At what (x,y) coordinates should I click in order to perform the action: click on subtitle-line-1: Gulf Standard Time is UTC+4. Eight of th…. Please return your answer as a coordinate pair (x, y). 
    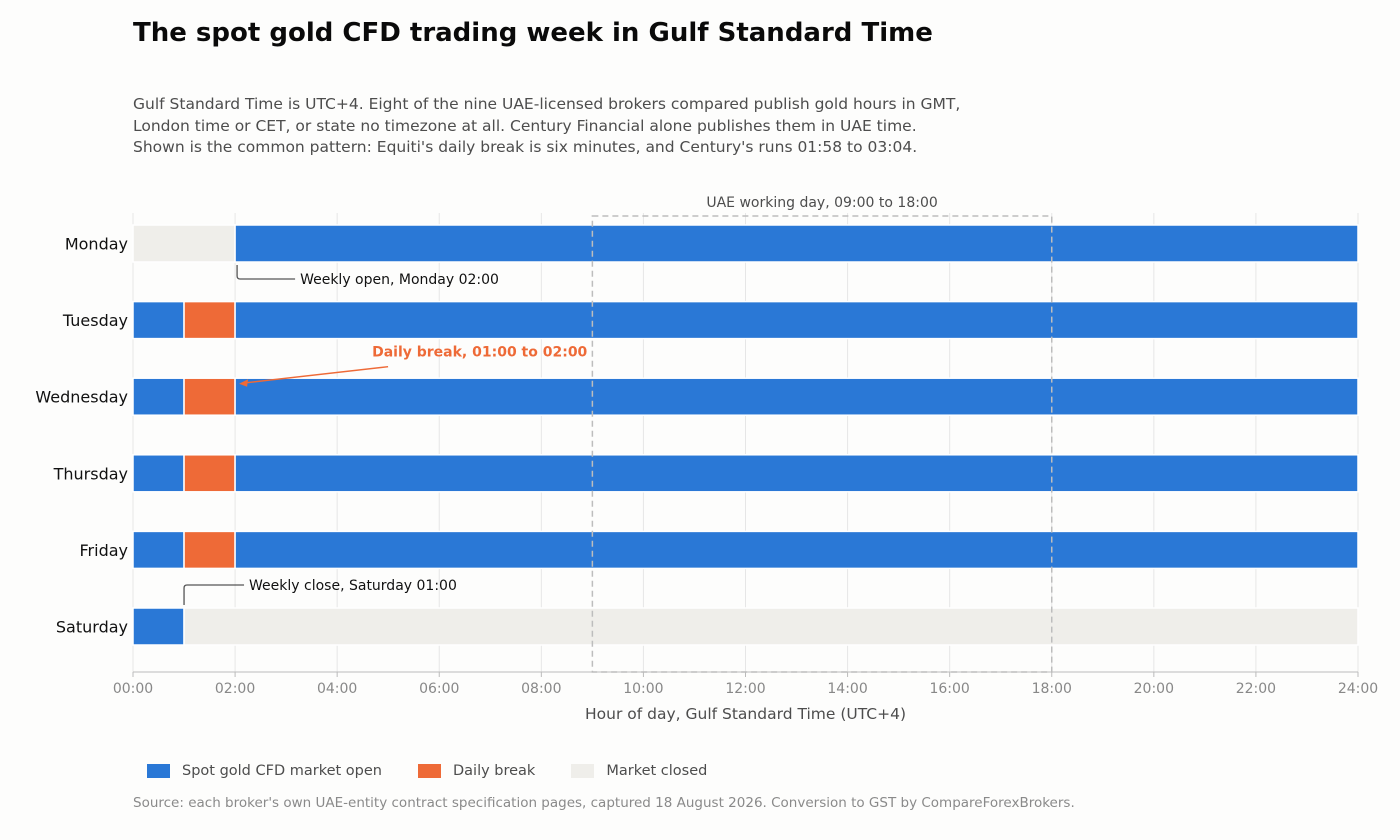
    Looking at the image, I should click on (547, 104).